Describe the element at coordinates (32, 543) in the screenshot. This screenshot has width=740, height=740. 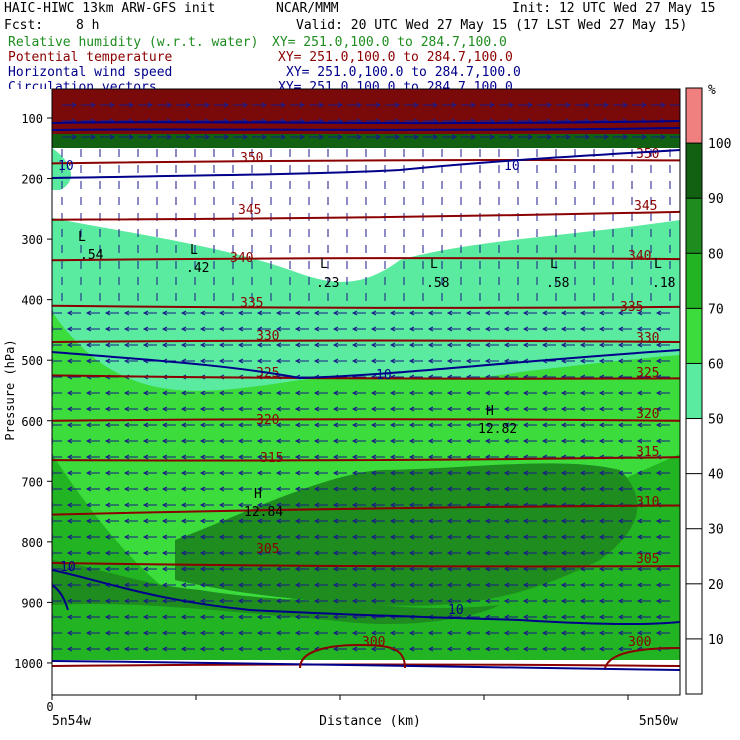
I see `y-tick-label: 800` at that location.